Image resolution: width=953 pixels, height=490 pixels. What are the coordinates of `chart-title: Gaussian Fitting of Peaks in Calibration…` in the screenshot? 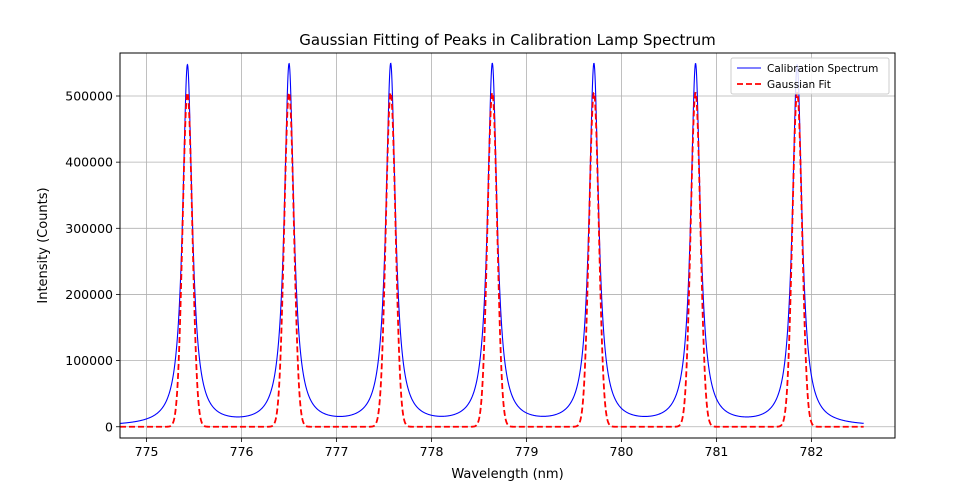 It's located at (507, 40).